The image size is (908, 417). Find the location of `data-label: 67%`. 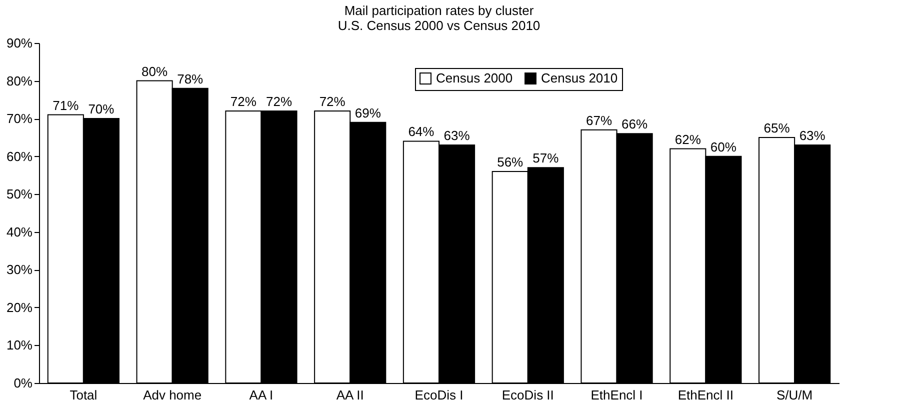

data-label: 67% is located at coordinates (599, 120).